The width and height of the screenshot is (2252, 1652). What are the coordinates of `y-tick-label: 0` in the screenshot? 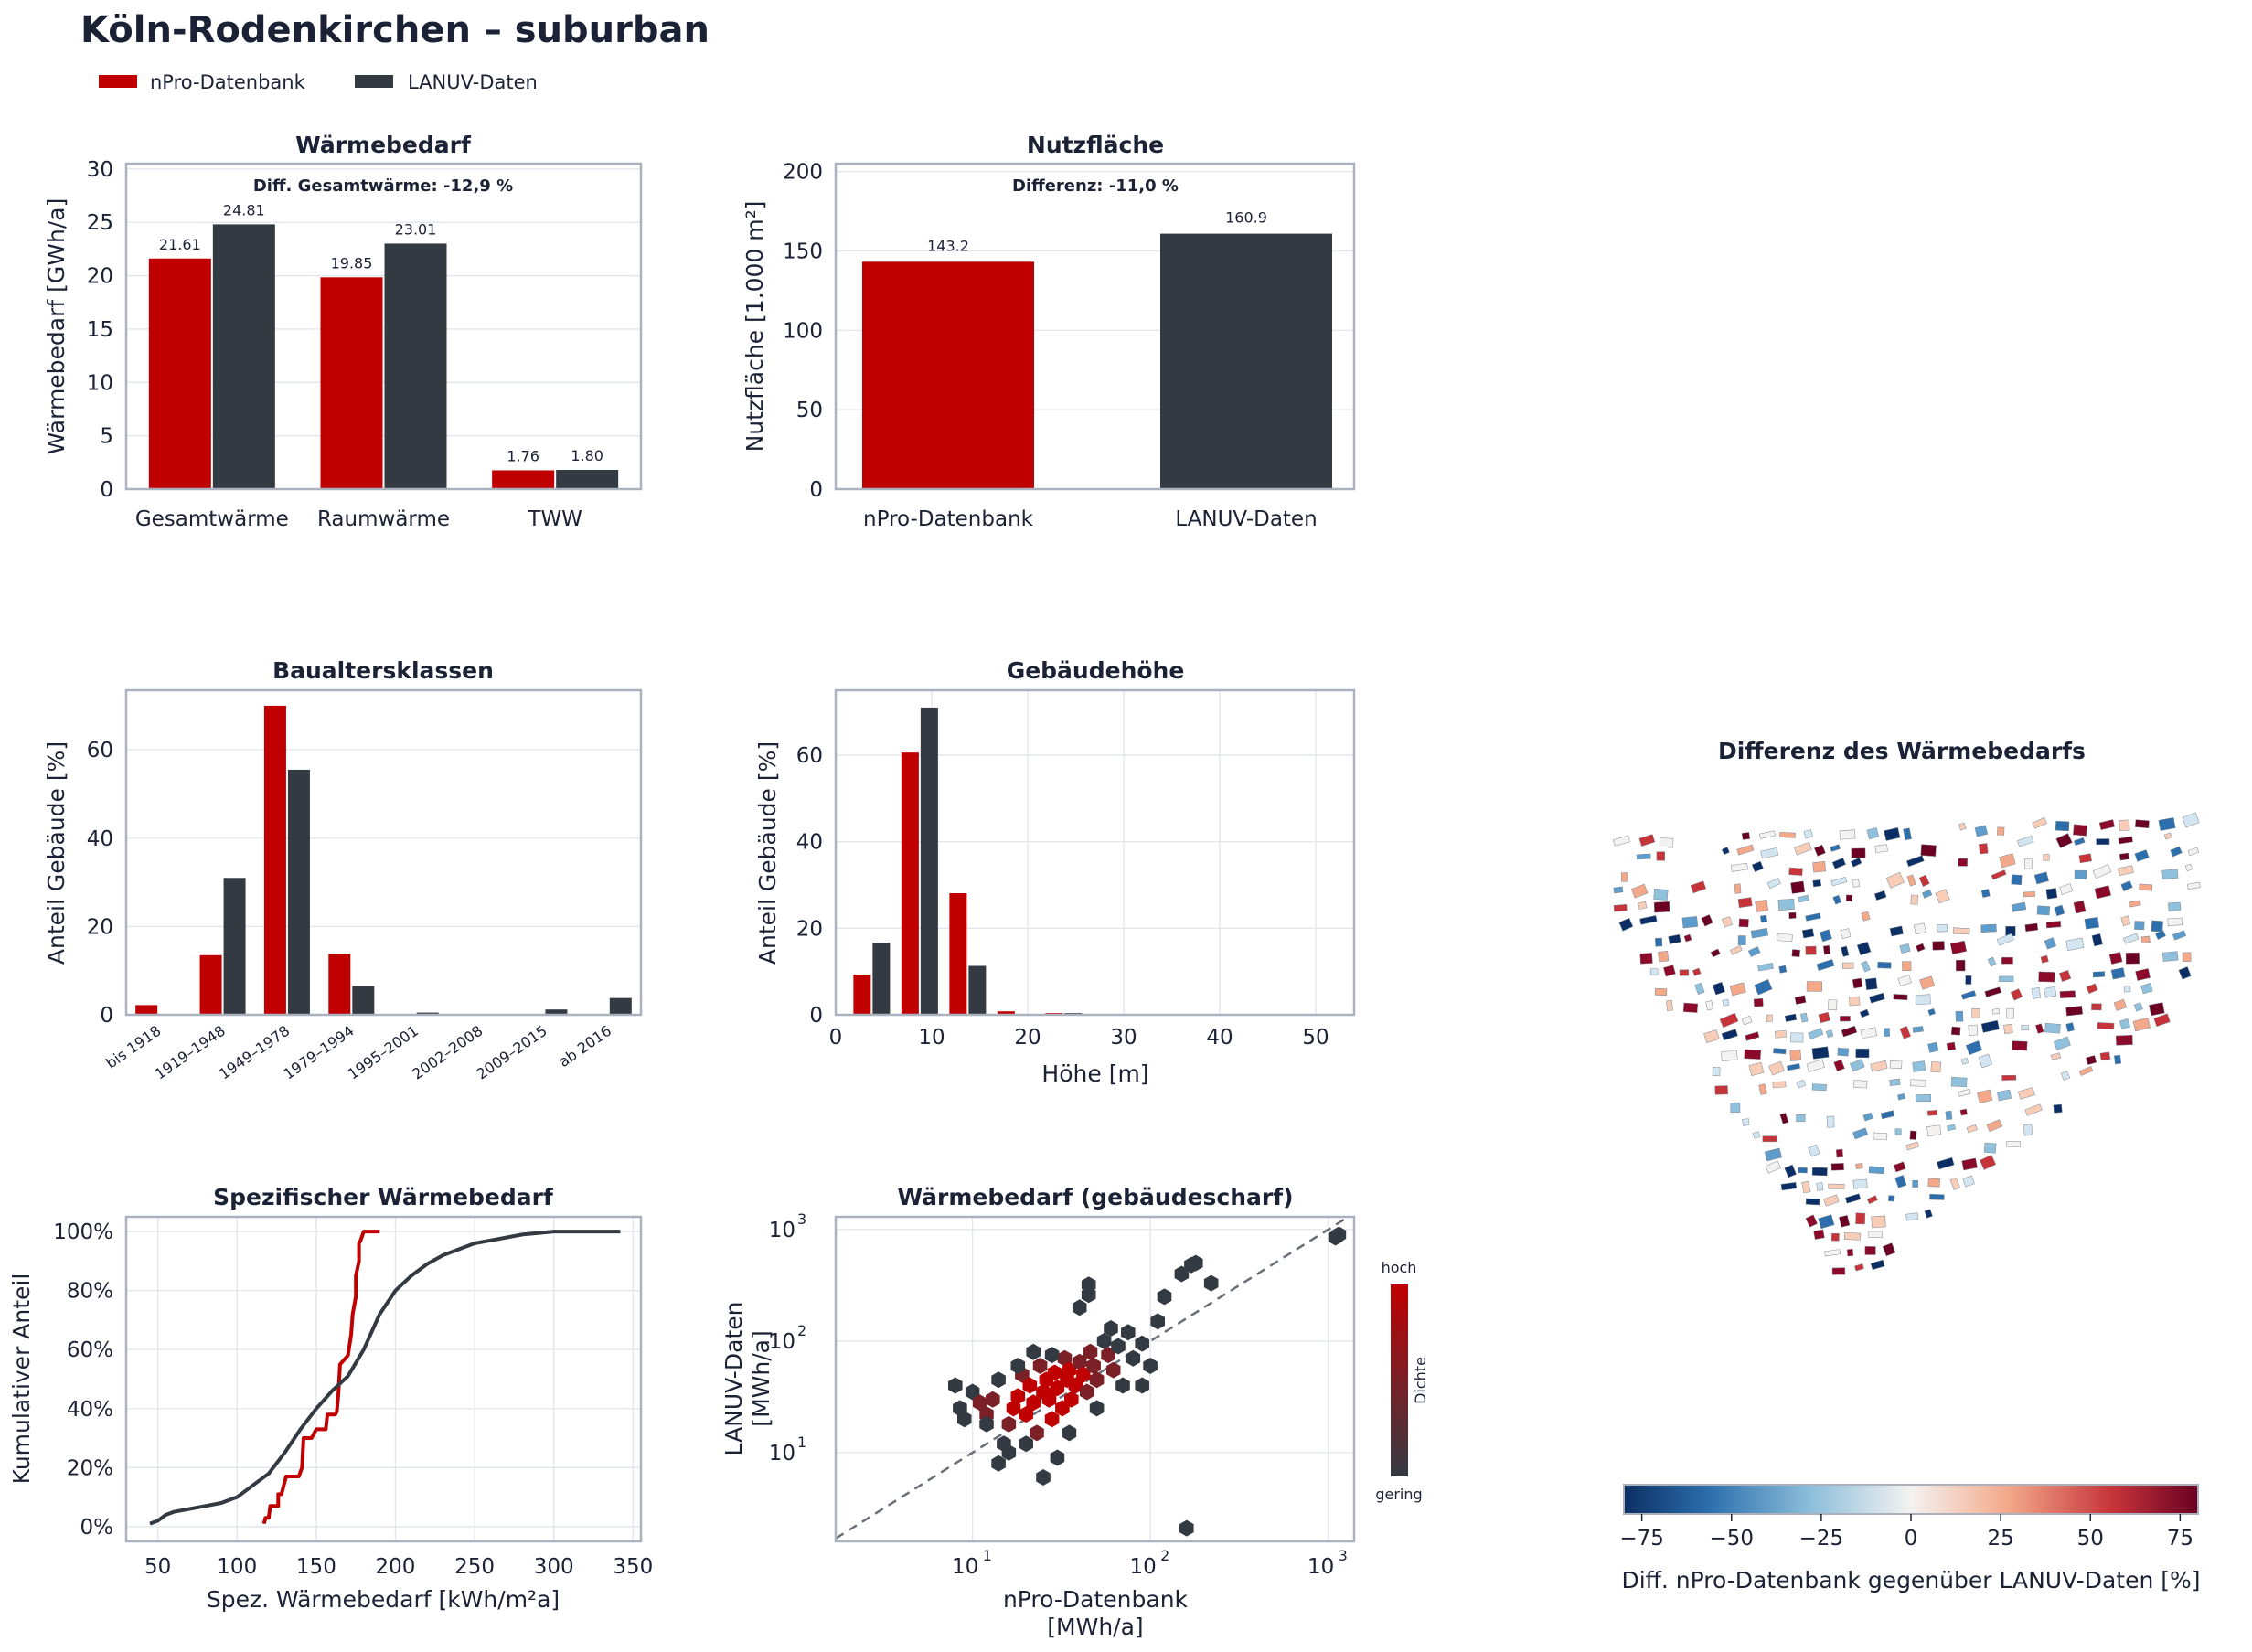 It's located at (816, 490).